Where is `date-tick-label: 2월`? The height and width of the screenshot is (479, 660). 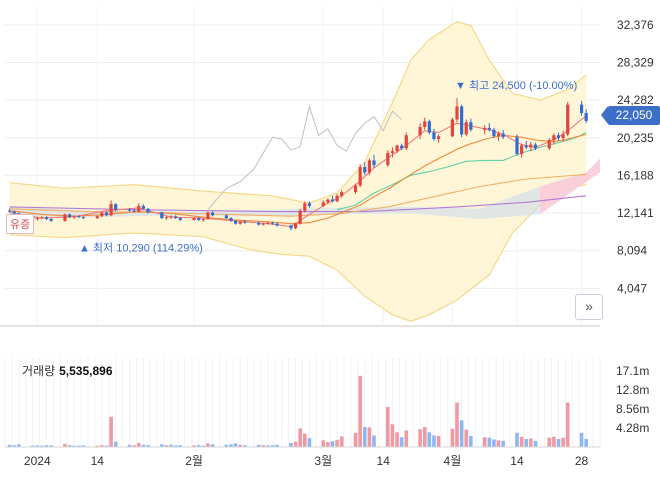
date-tick-label: 2월 is located at coordinates (194, 461).